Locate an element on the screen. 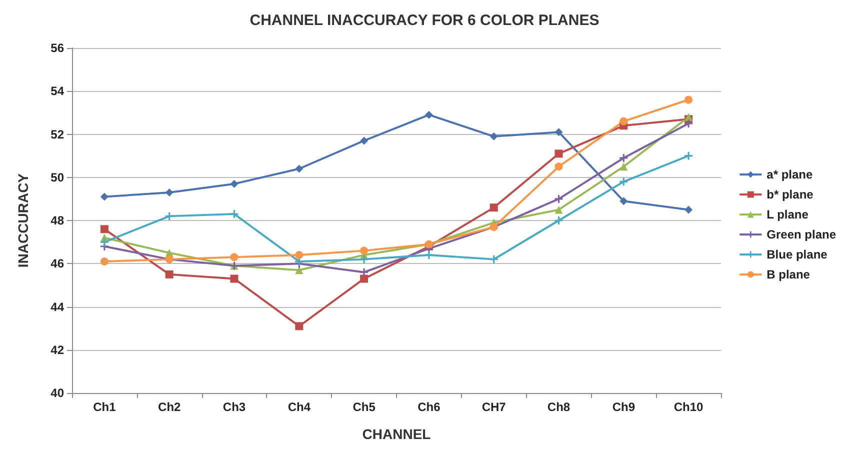  legend-label: Green plane is located at coordinates (801, 235).